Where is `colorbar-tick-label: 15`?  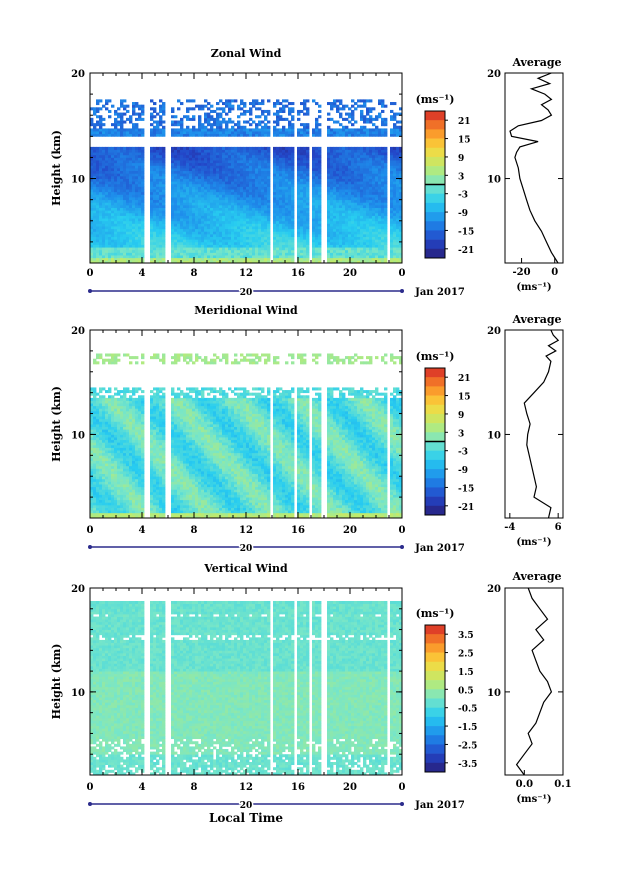 colorbar-tick-label: 15 is located at coordinates (464, 141).